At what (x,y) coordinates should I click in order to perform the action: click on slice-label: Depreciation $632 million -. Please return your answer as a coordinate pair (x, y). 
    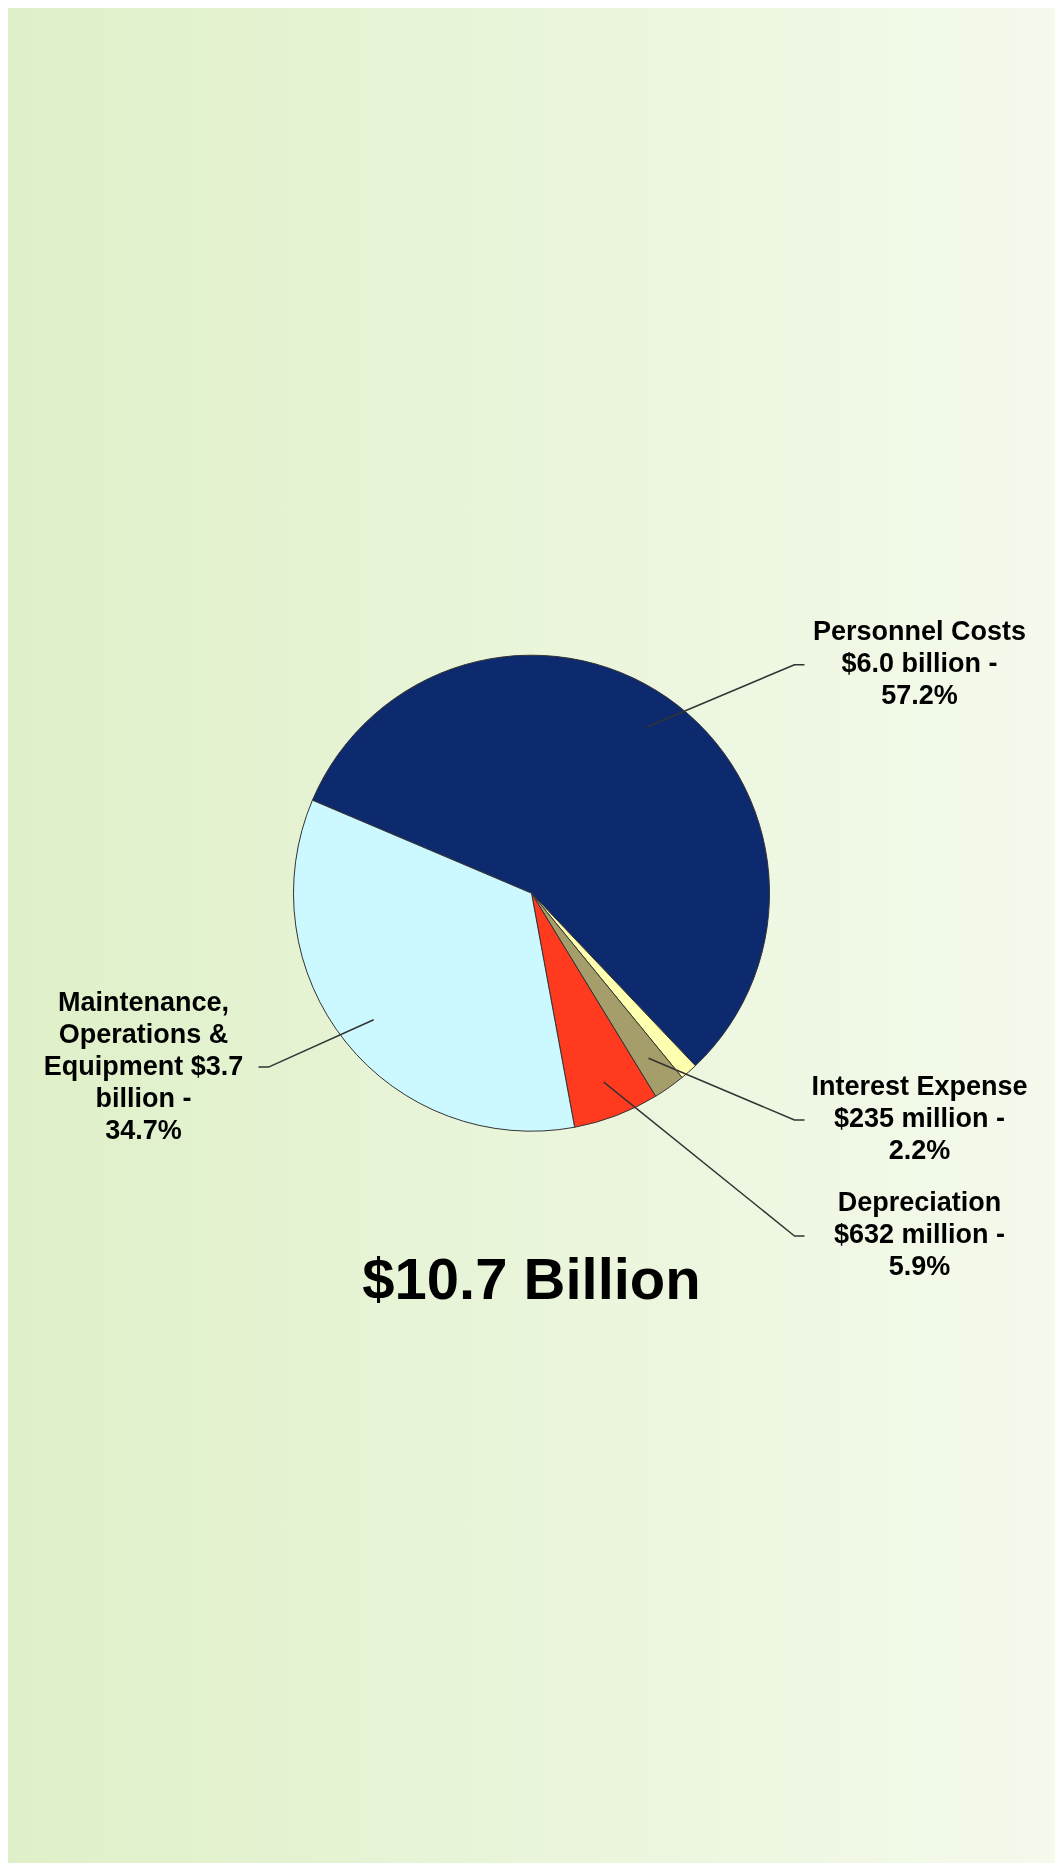
    Looking at the image, I should click on (919, 1218).